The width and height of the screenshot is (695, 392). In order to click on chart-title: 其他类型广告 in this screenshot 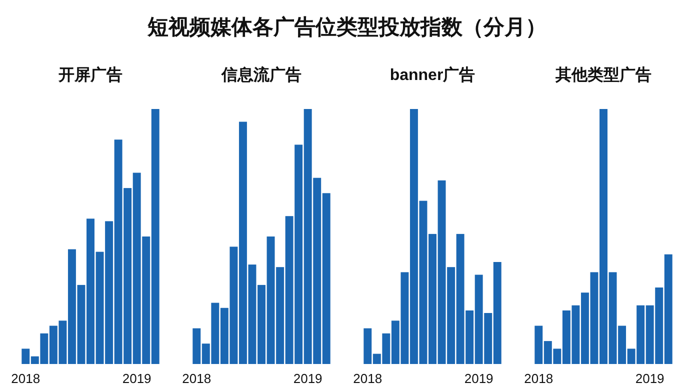, I will do `click(603, 75)`.